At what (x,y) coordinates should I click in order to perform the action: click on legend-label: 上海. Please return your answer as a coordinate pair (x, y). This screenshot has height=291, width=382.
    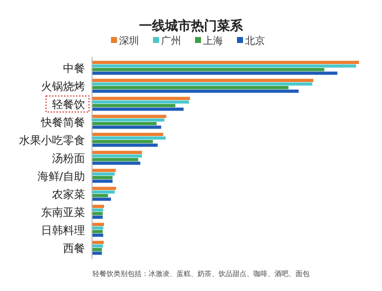
    Looking at the image, I should click on (213, 41).